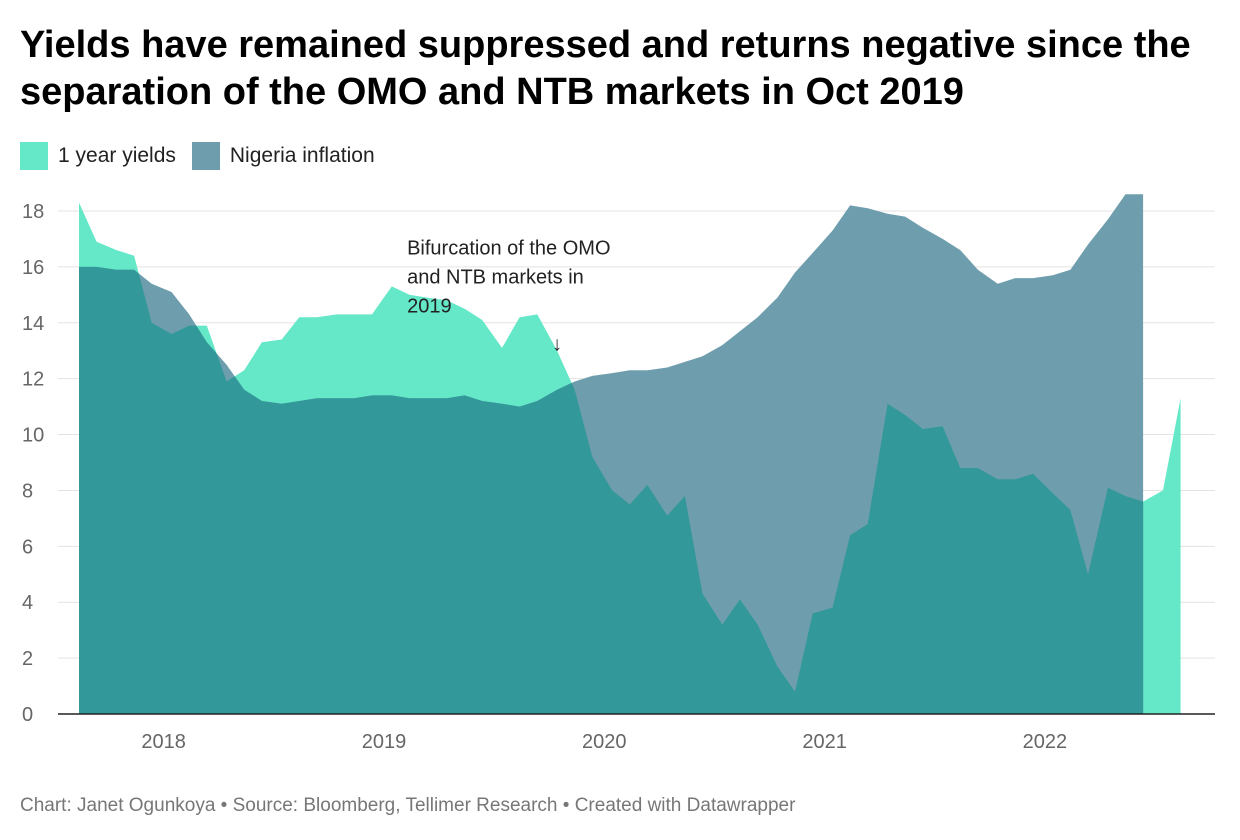  What do you see at coordinates (117, 155) in the screenshot?
I see `legend-label-yields: 1 year yields` at bounding box center [117, 155].